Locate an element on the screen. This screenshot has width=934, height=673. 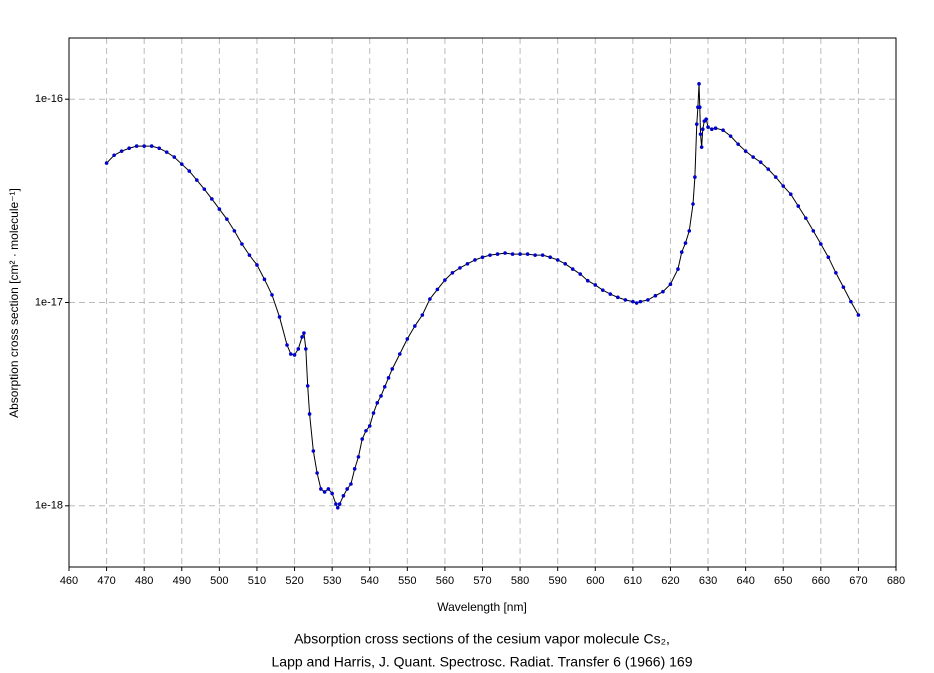
x-tick-label: 480 is located at coordinates (144, 581).